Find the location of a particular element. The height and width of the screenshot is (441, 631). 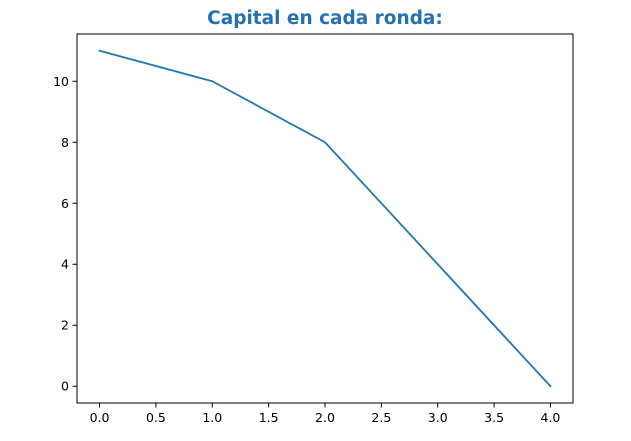

y-tick-label: 8 is located at coordinates (65, 142).